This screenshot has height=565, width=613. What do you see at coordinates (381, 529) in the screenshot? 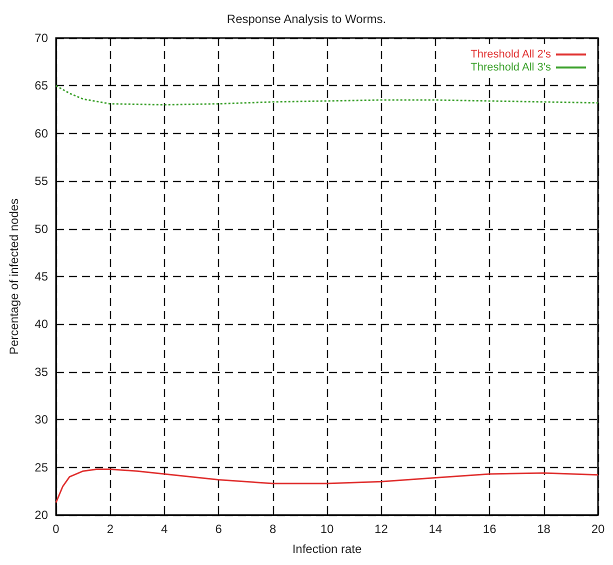
I see `x-tick-label: 12` at bounding box center [381, 529].